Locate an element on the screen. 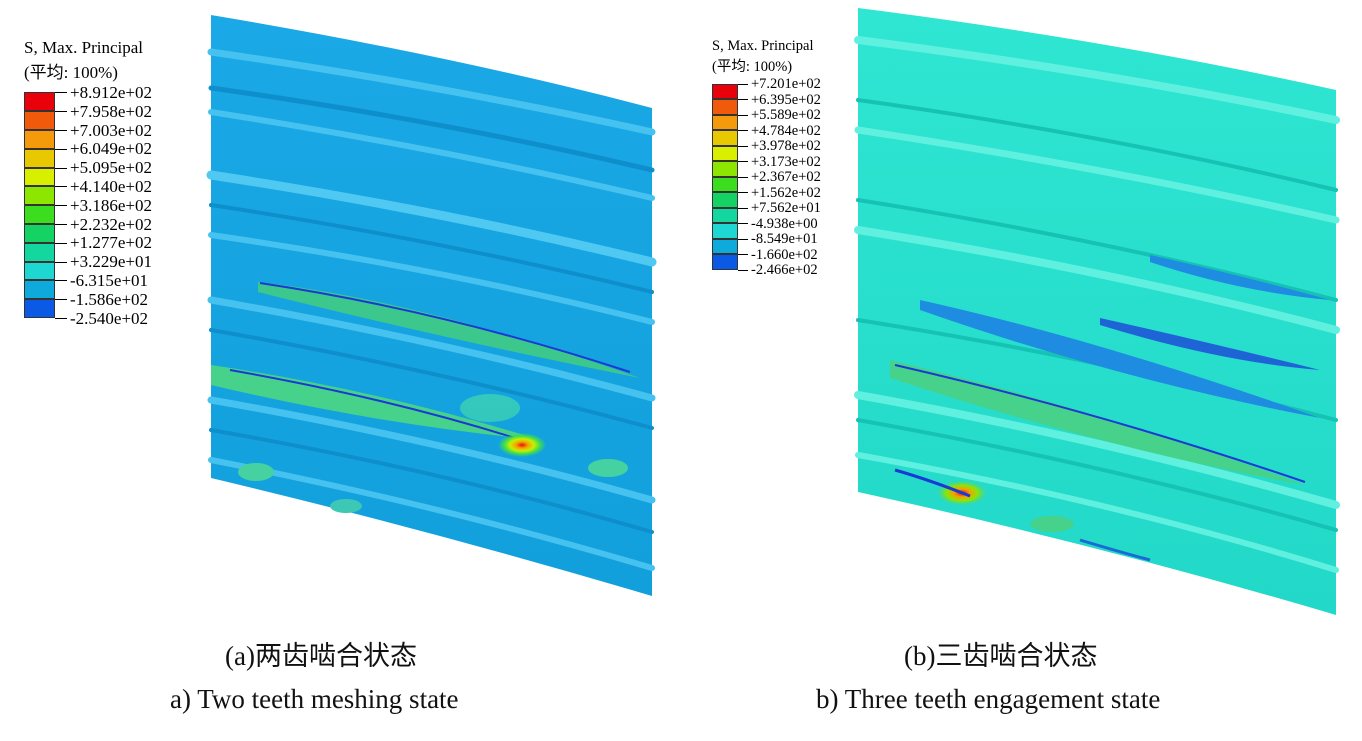  legend-label: -8.549e+01 is located at coordinates (784, 239).